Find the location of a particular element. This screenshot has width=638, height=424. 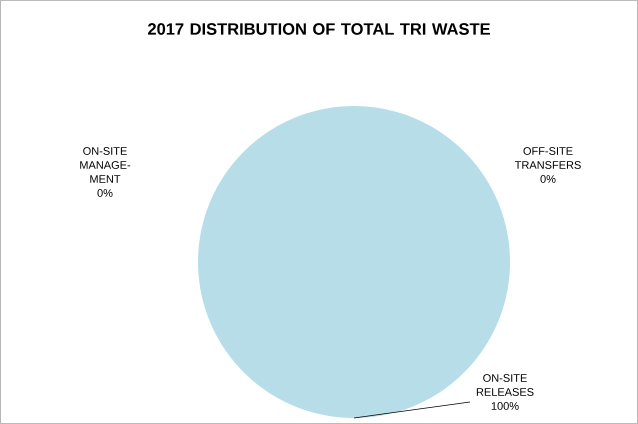

data-label: 100% is located at coordinates (505, 406).